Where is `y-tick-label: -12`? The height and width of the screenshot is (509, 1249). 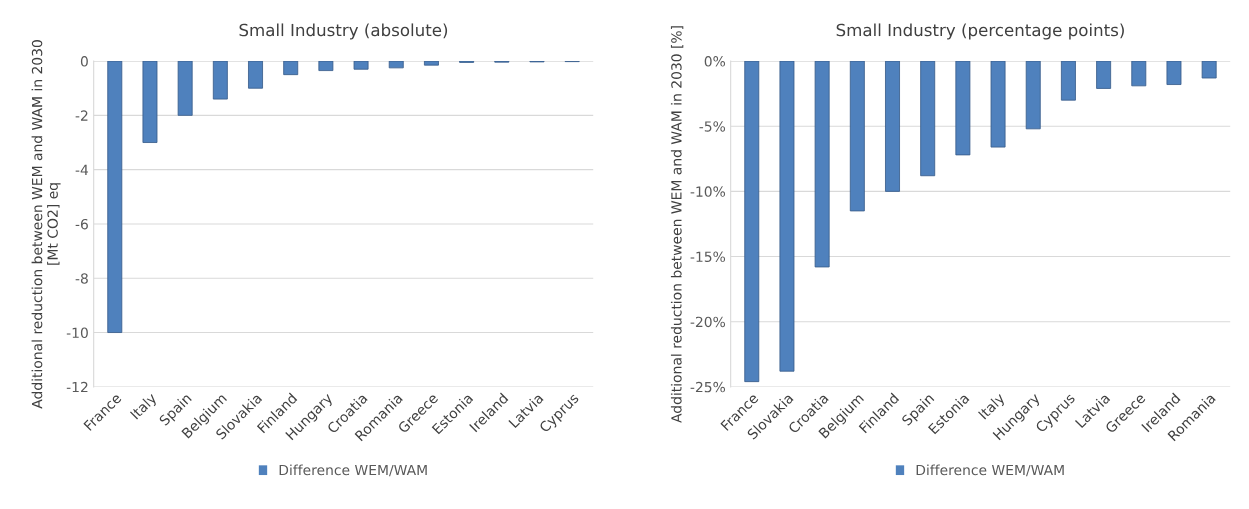
y-tick-label: -12 is located at coordinates (77, 387).